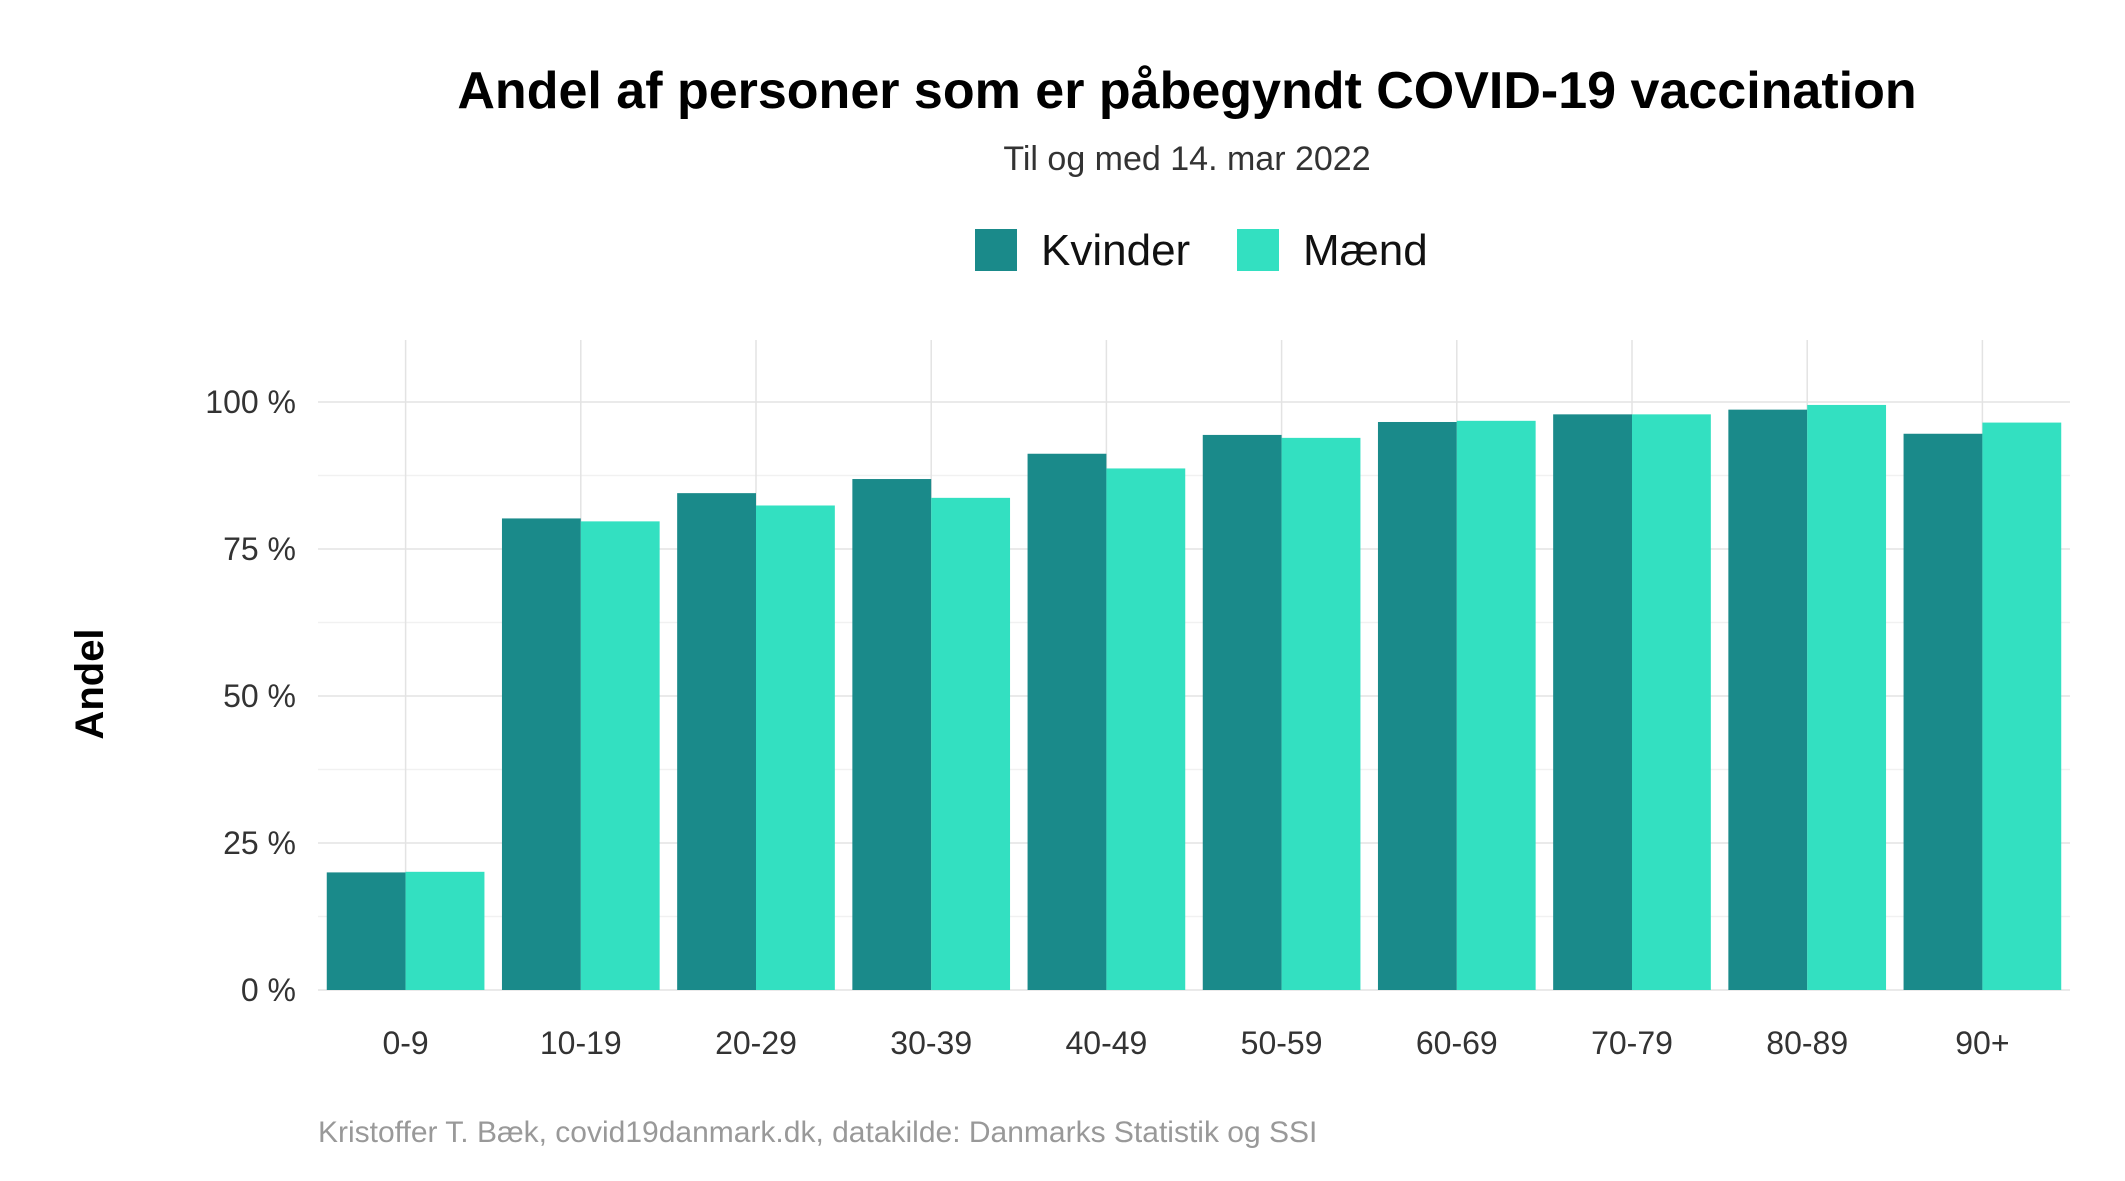  Describe the element at coordinates (756, 1043) in the screenshot. I see `x-tick-label: 20-29` at that location.